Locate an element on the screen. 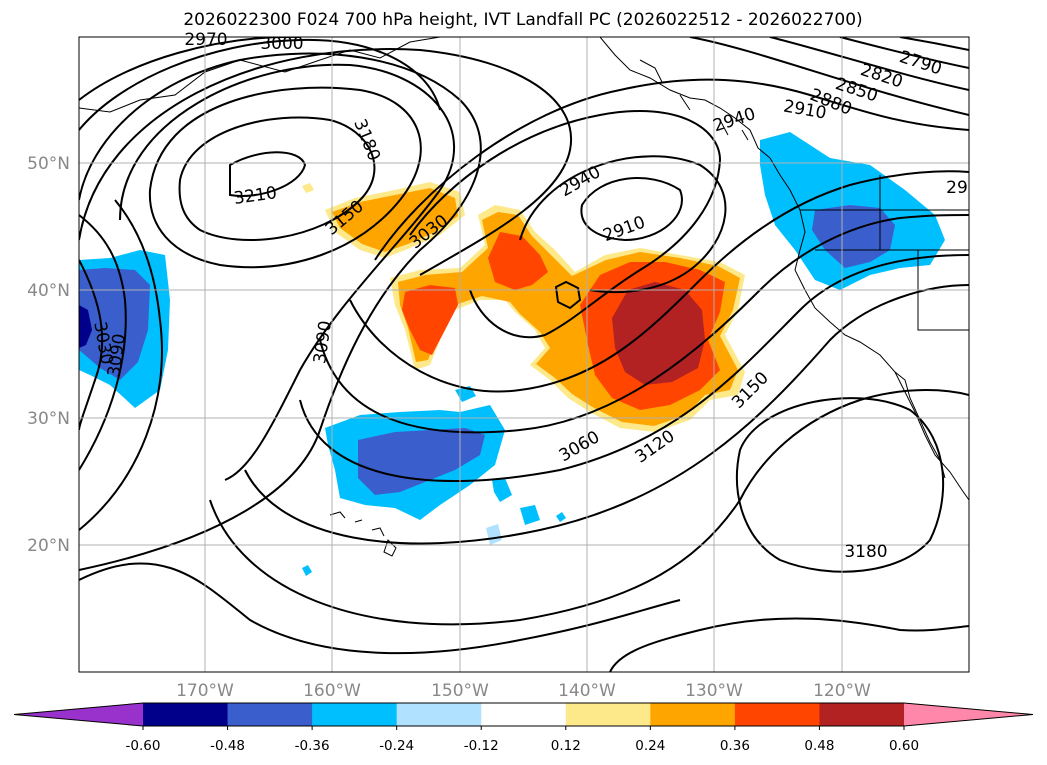 The image size is (1047, 765). latitude-labels: 50°N 40°N 30°N 20°N is located at coordinates (48, 355).